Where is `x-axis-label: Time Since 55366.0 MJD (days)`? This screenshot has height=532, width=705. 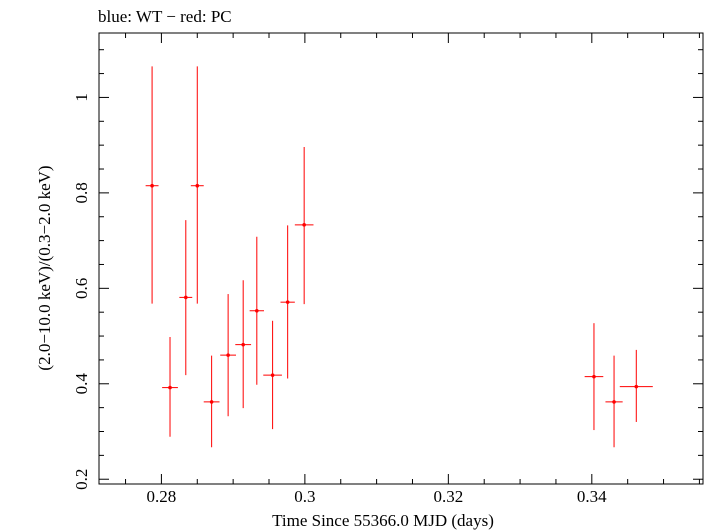
x-axis-label: Time Since 55366.0 MJD (days) is located at coordinates (383, 520).